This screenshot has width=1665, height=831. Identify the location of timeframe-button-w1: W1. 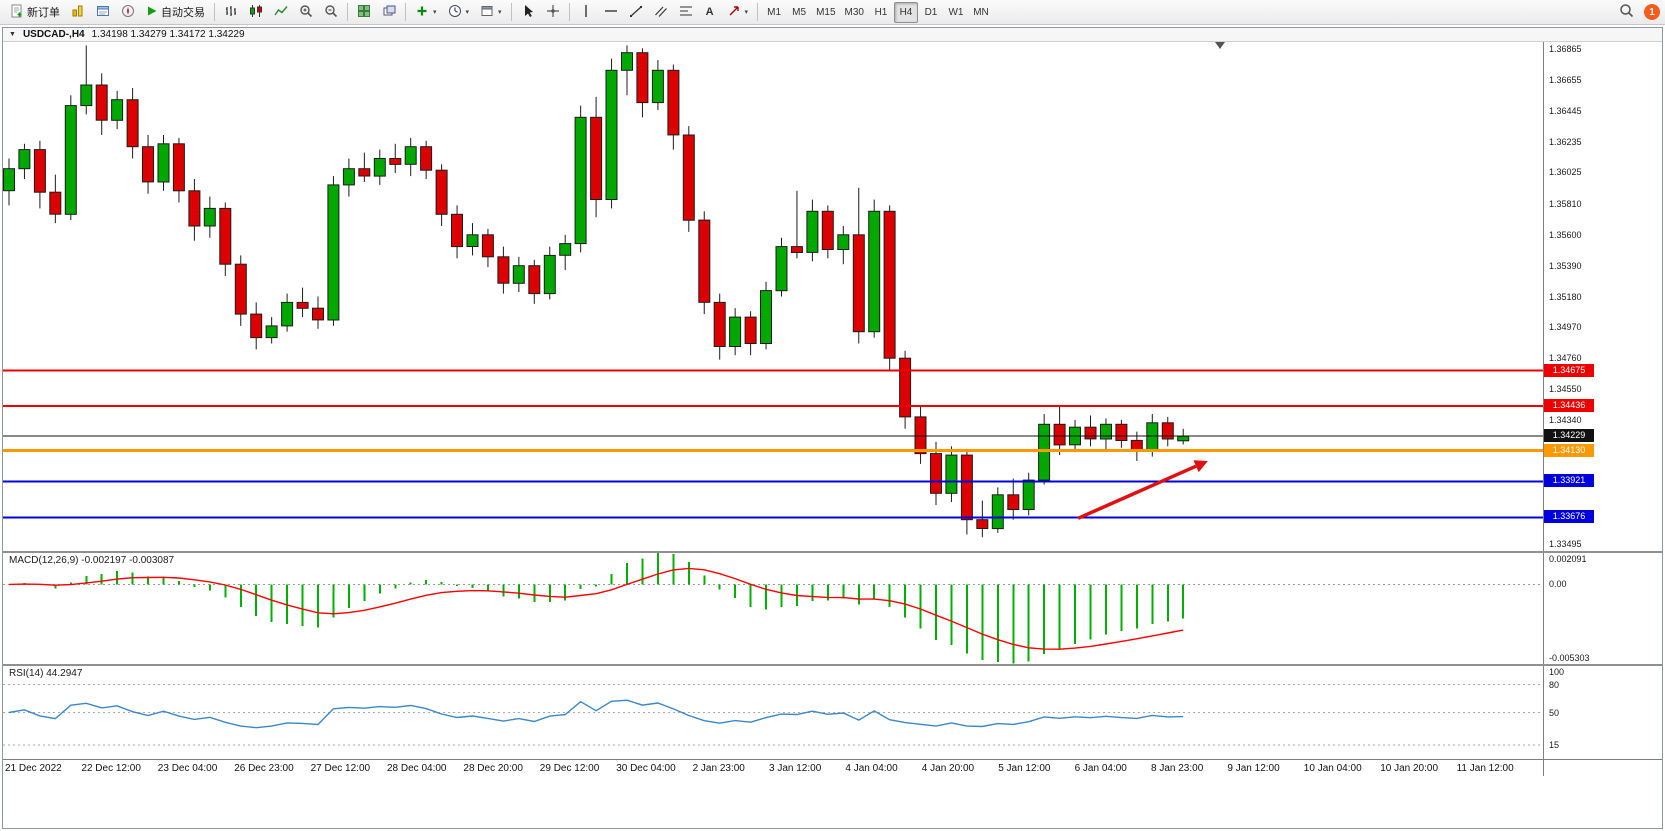
(956, 12).